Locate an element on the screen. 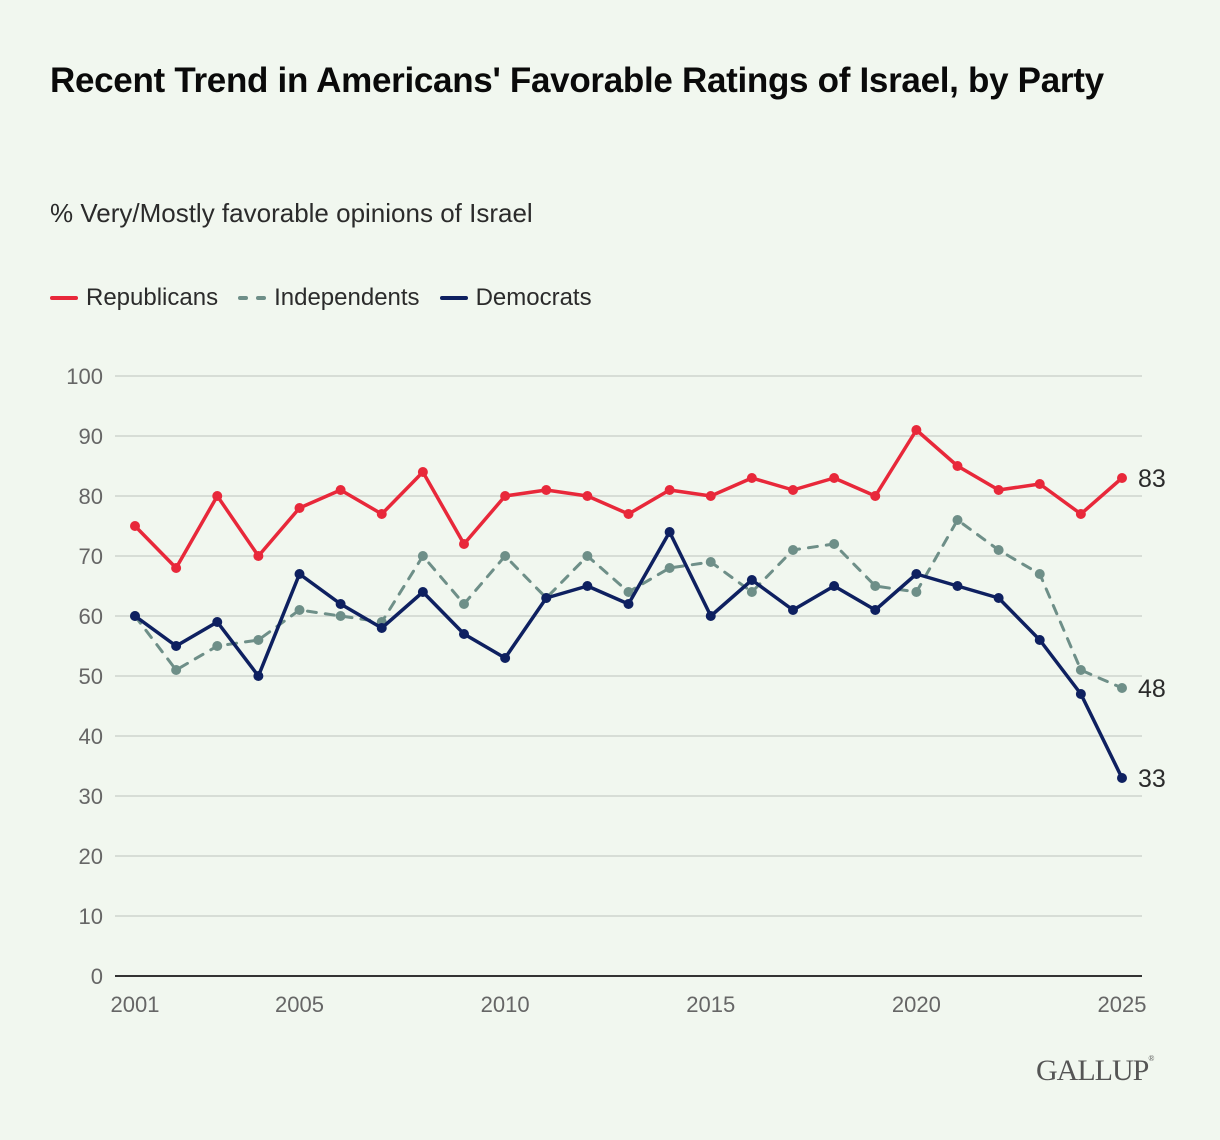 This screenshot has width=1220, height=1140. legend-item-independents: Independents is located at coordinates (329, 298).